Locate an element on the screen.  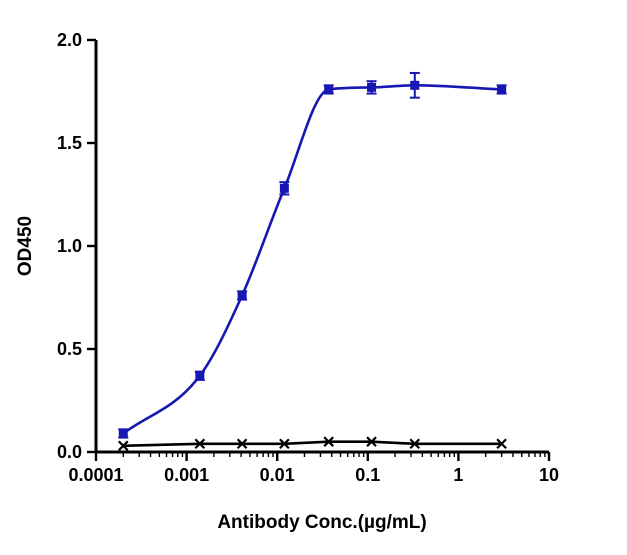
y-tick-label: 0.0 is located at coordinates (69, 452).